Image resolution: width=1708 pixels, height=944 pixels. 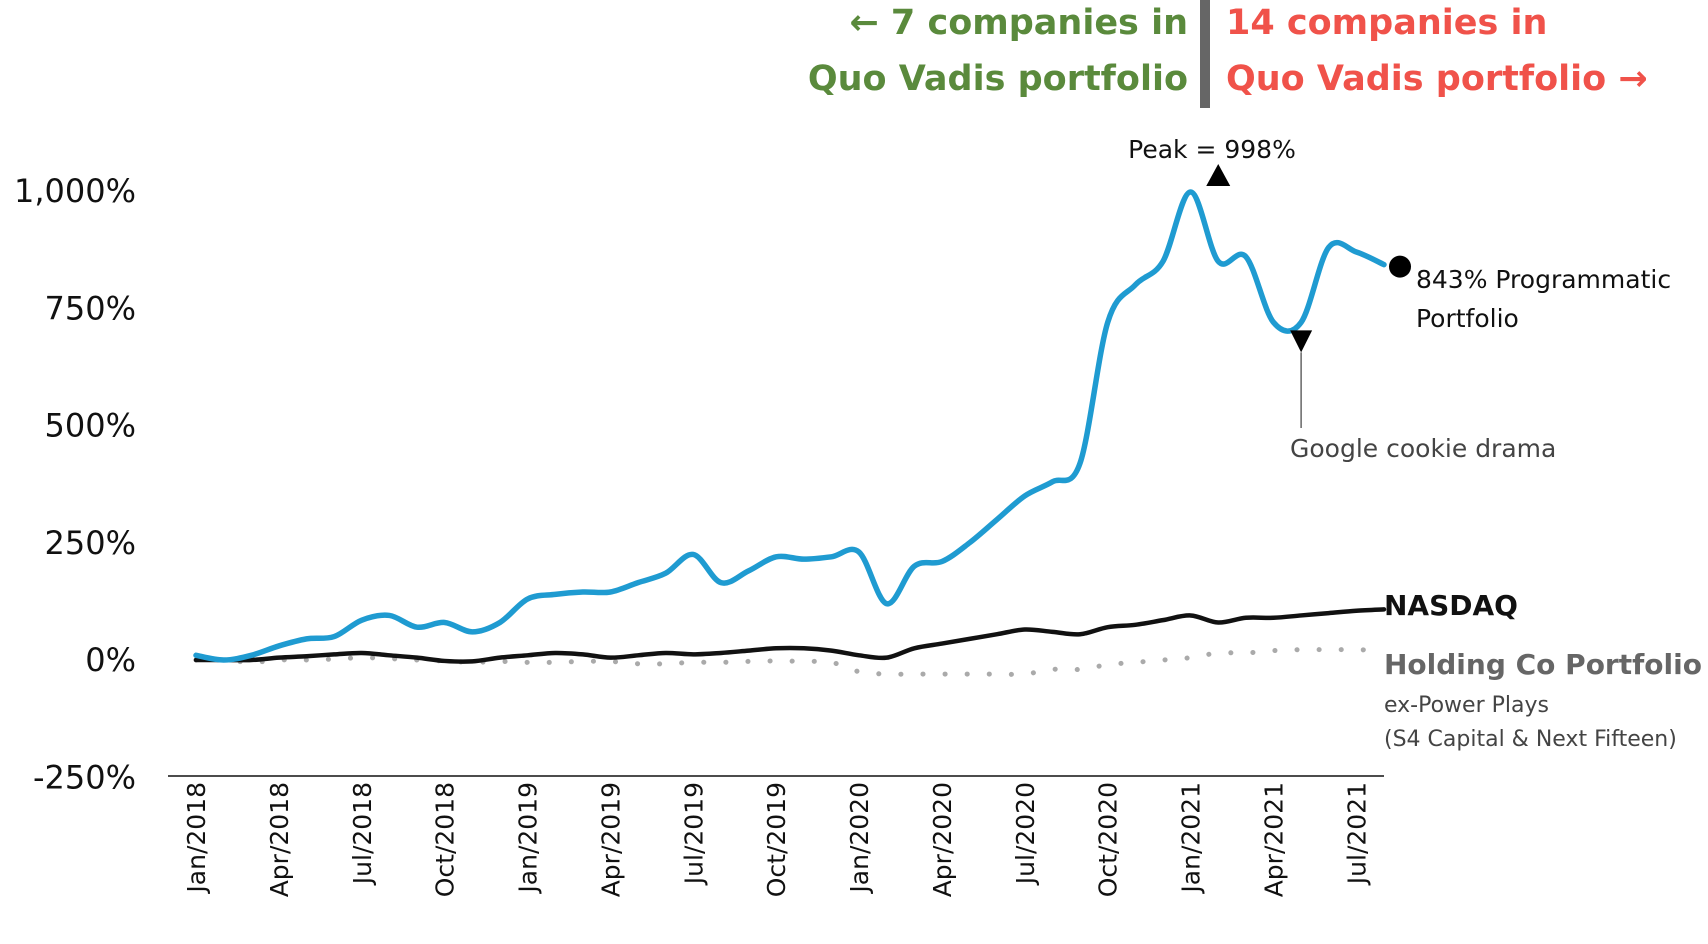 I want to click on nasdaq-label: NASDAQ, so click(x=1451, y=605).